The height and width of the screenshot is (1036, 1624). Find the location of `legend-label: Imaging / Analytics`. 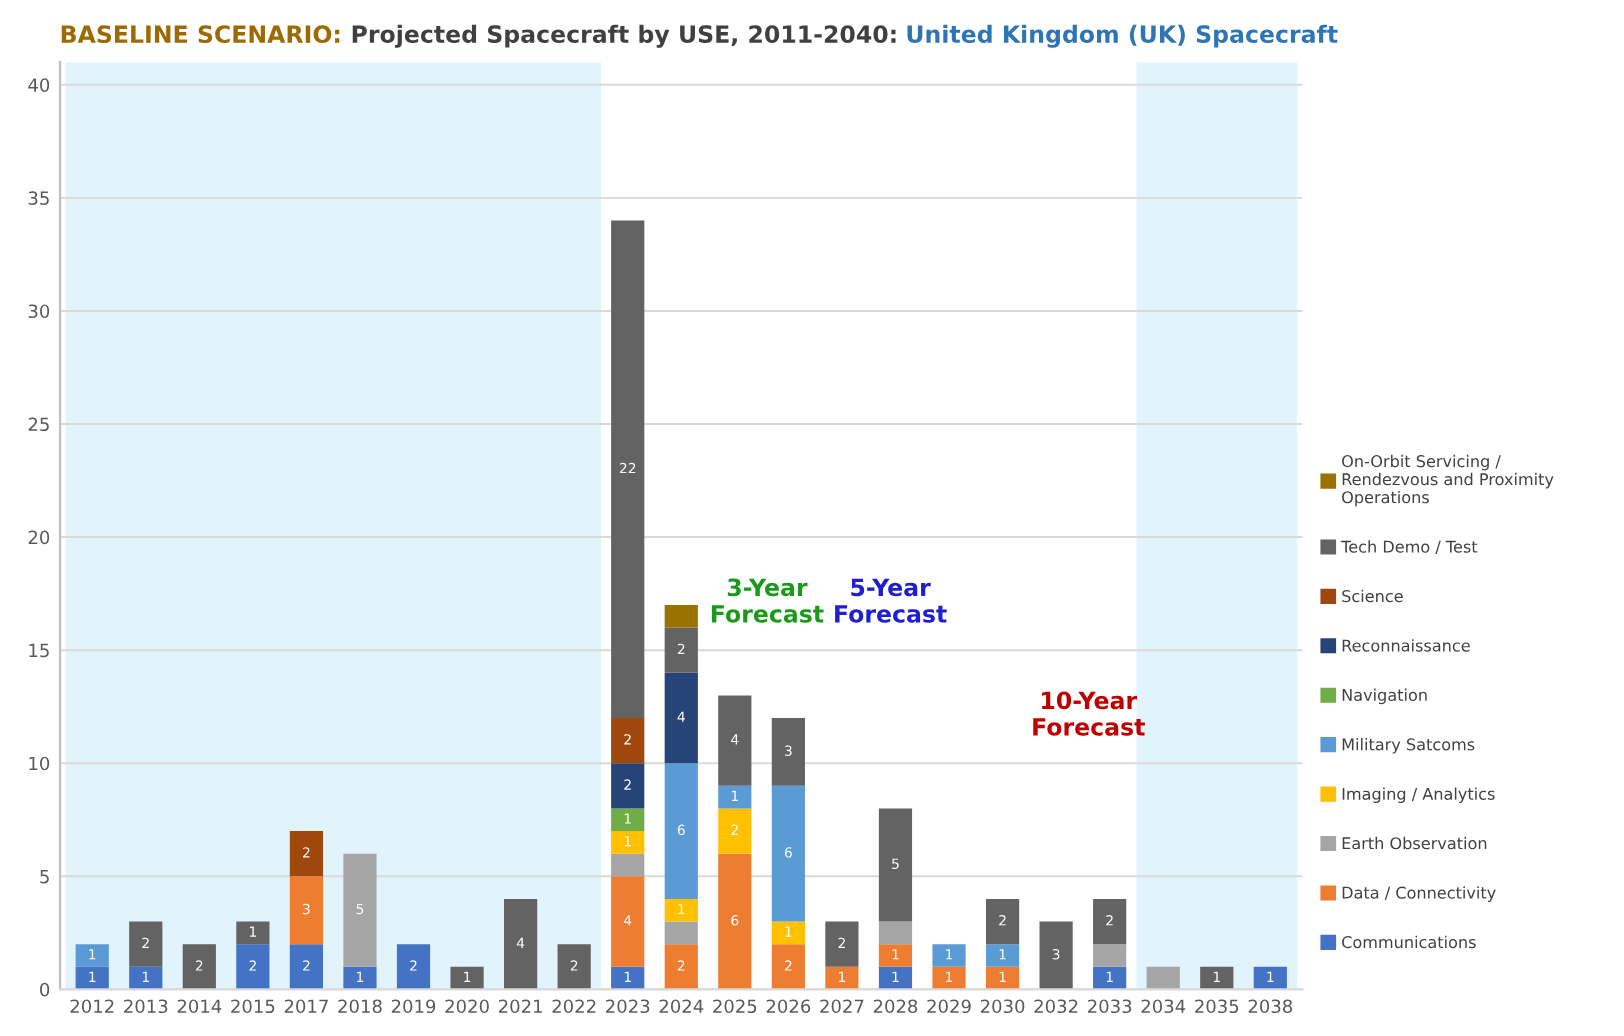

legend-label: Imaging / Analytics is located at coordinates (1418, 795).